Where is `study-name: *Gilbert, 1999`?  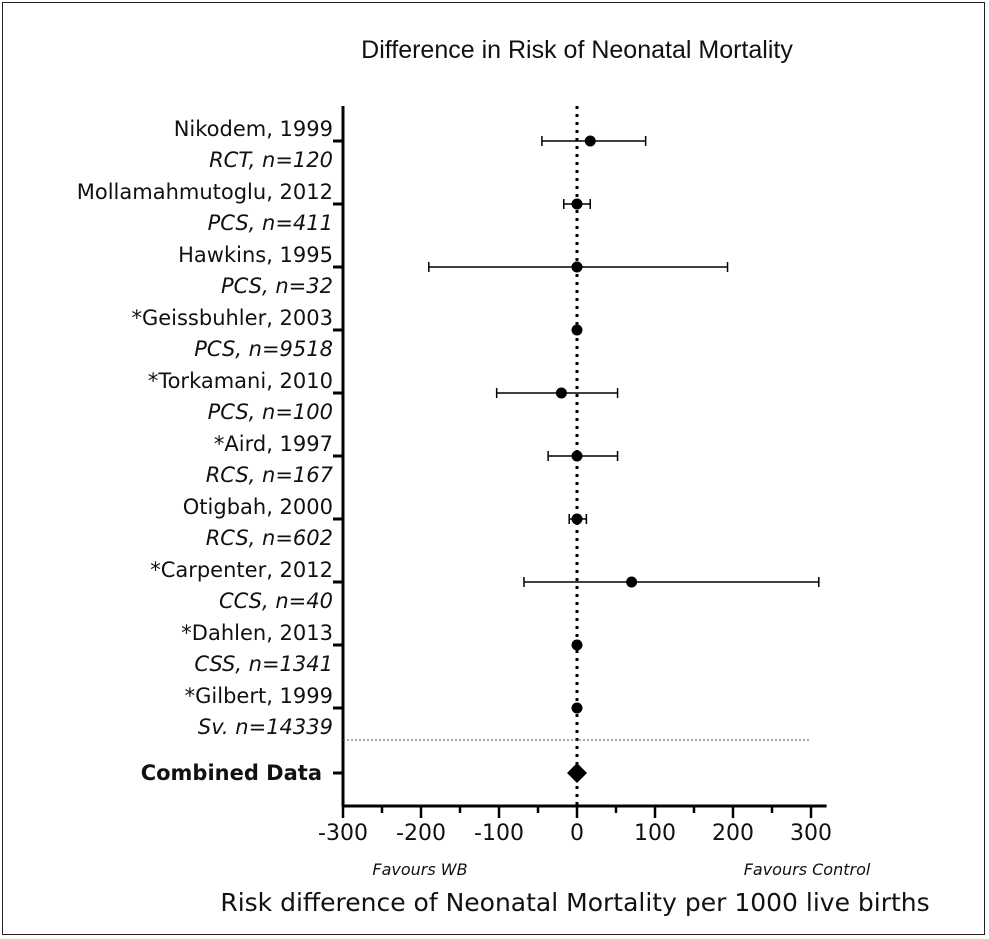
study-name: *Gilbert, 1999 is located at coordinates (259, 696).